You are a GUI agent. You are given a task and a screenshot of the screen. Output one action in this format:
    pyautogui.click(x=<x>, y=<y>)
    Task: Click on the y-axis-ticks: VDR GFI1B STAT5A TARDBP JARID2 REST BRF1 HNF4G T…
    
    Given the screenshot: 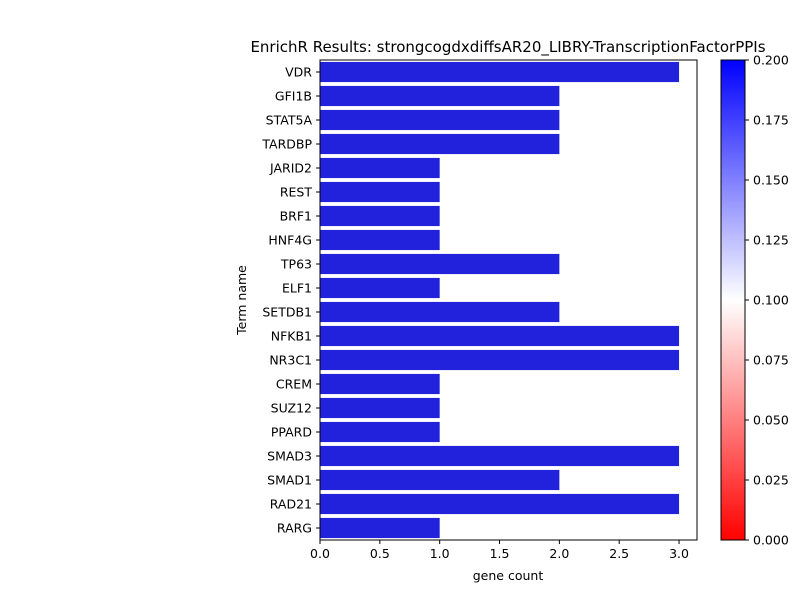 What is the action you would take?
    pyautogui.click(x=290, y=300)
    